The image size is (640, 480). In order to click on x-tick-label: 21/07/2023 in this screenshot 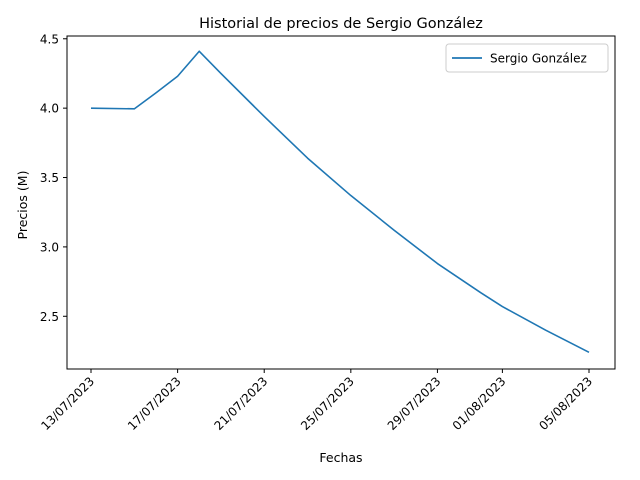, I will do `click(241, 403)`.